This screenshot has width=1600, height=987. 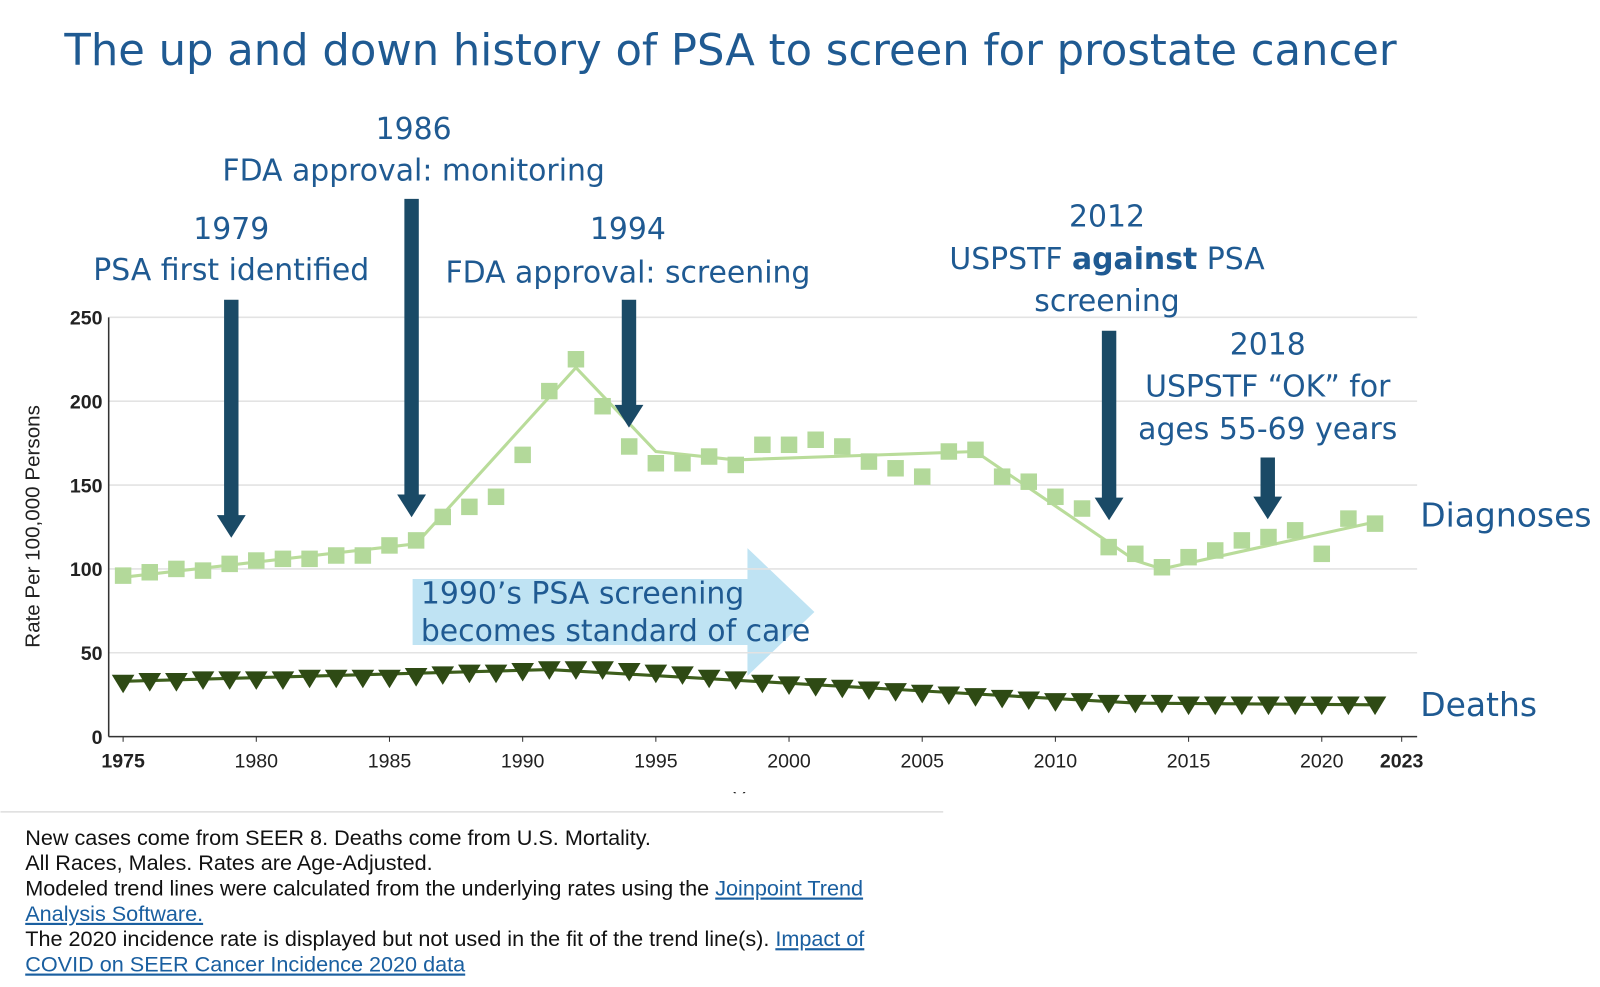 I want to click on annotation-text: PSA first identified, so click(x=231, y=270).